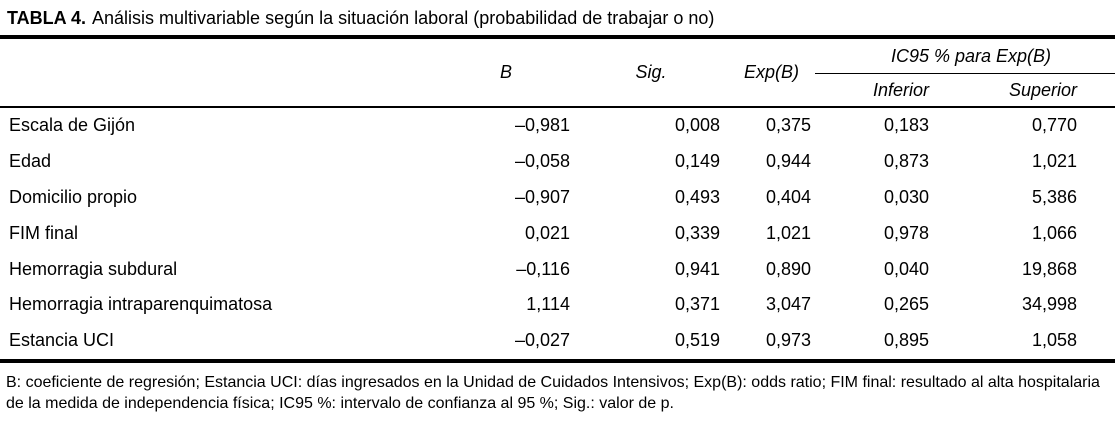  I want to click on cell-b: 0,021, so click(547, 232).